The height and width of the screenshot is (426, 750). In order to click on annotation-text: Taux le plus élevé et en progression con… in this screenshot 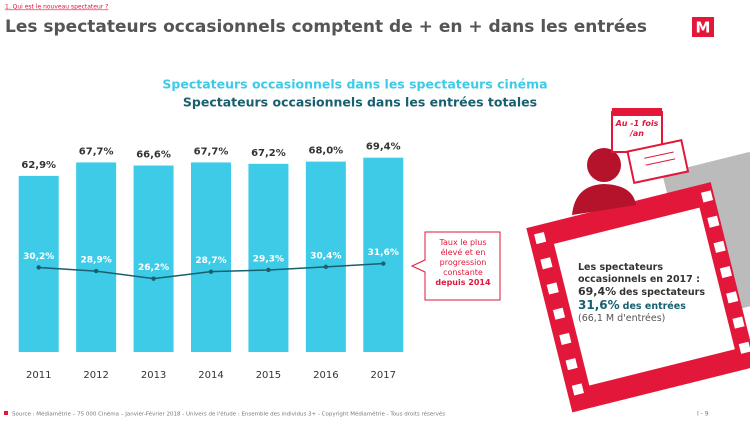, I will do `click(463, 257)`.